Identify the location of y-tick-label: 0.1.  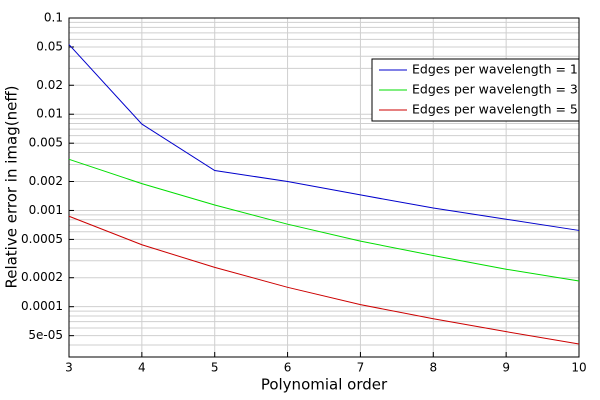
(53, 18).